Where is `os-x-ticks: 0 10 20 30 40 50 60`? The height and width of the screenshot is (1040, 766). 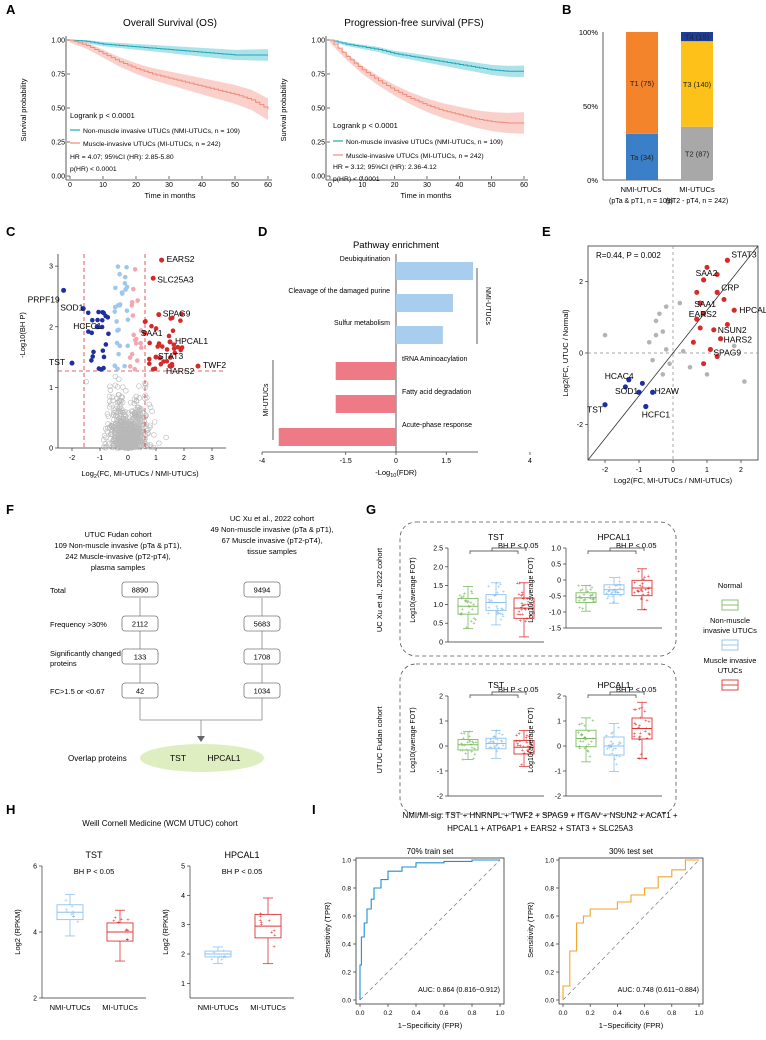
os-x-ticks: 0 10 20 30 40 50 60 is located at coordinates (170, 182).